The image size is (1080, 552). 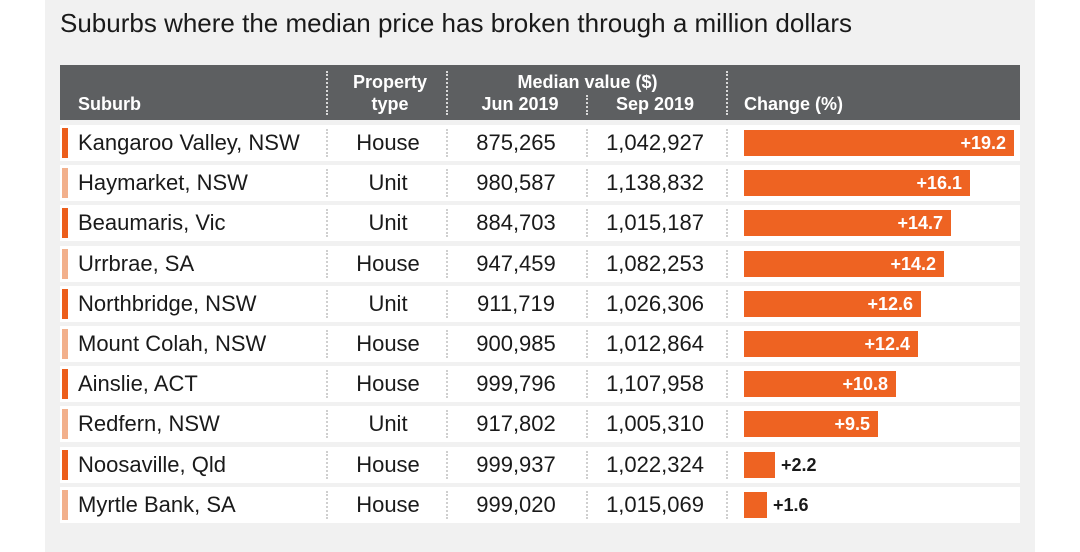 What do you see at coordinates (655, 383) in the screenshot?
I see `cell-sep-2019: 1,107,958` at bounding box center [655, 383].